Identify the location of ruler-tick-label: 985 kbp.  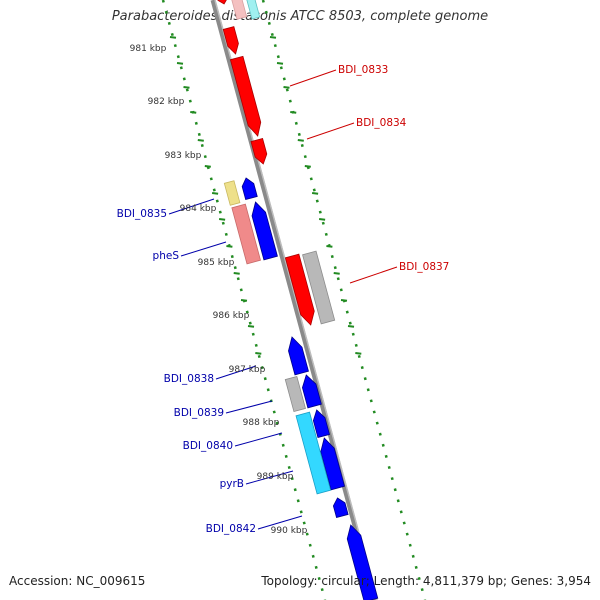
(216, 263).